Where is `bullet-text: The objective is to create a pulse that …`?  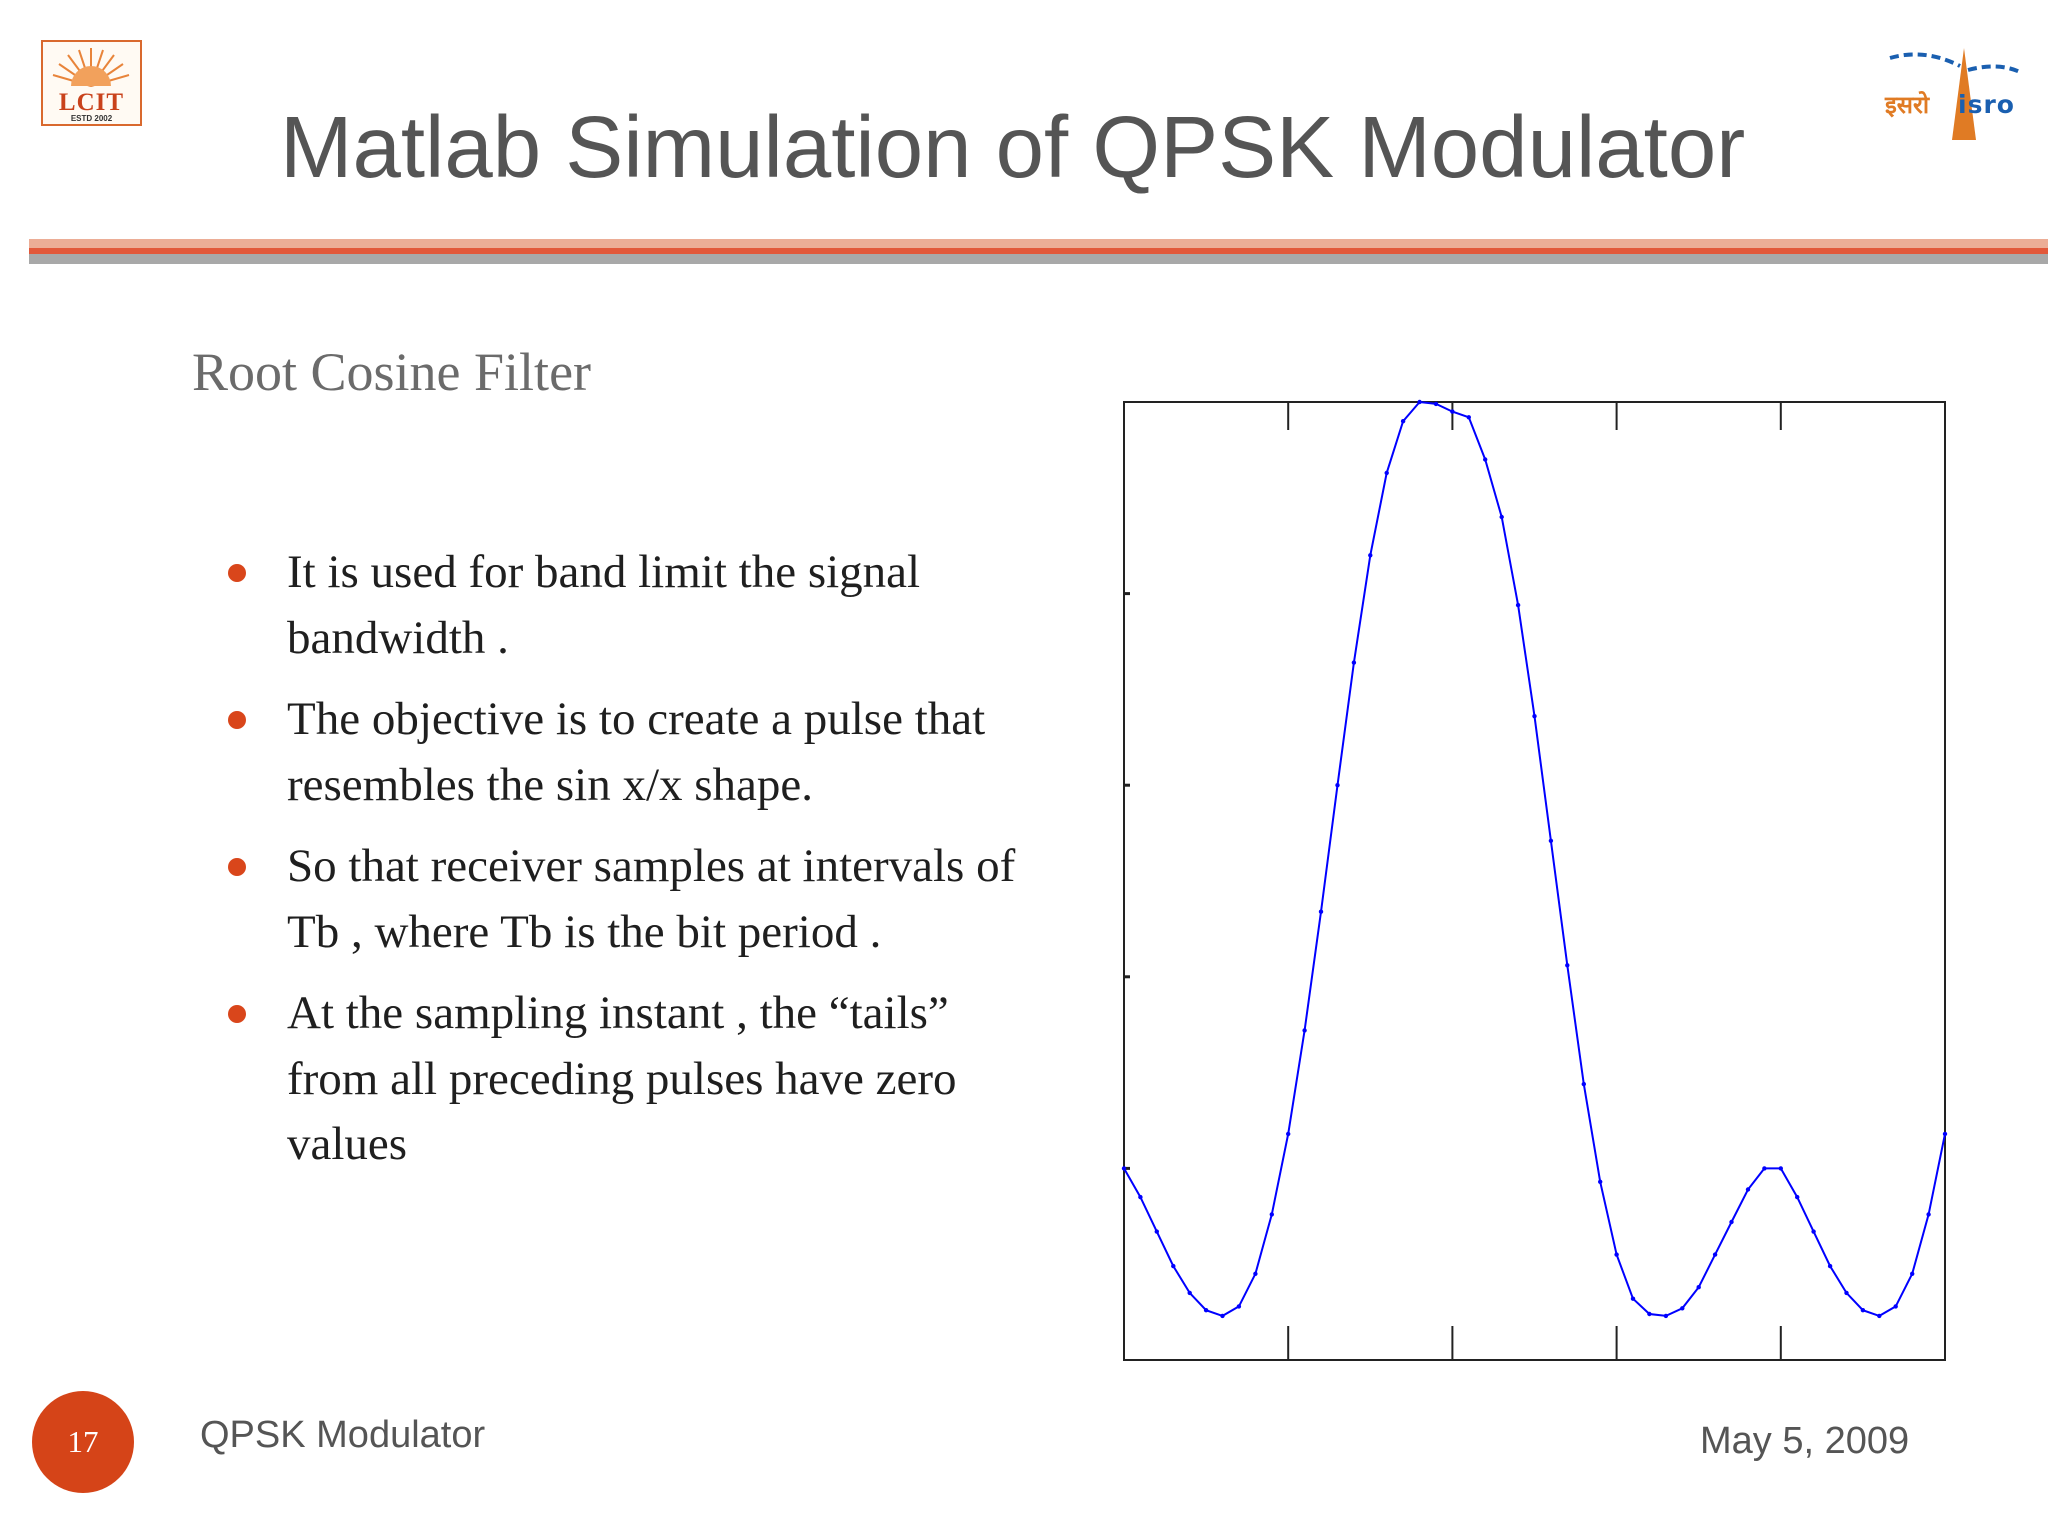 bullet-text: The objective is to create a pulse that … is located at coordinates (636, 752).